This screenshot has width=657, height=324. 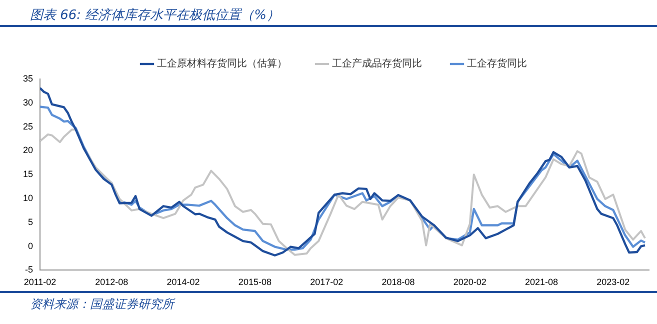 I want to click on x-tick-label: 2011-02, so click(x=40, y=282).